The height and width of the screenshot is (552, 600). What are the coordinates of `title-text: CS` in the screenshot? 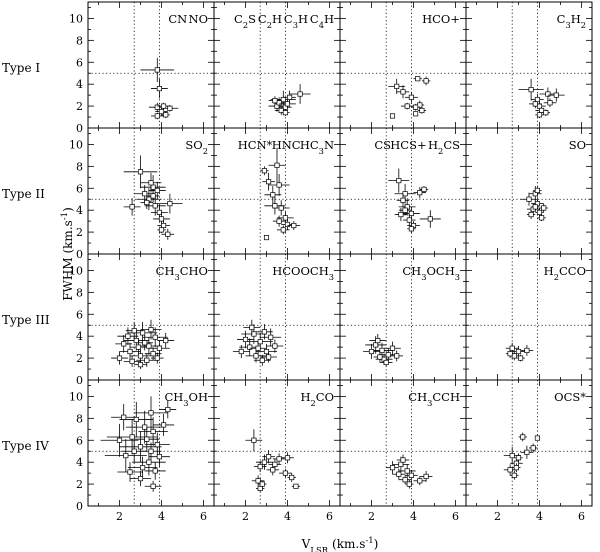 It's located at (451, 145).